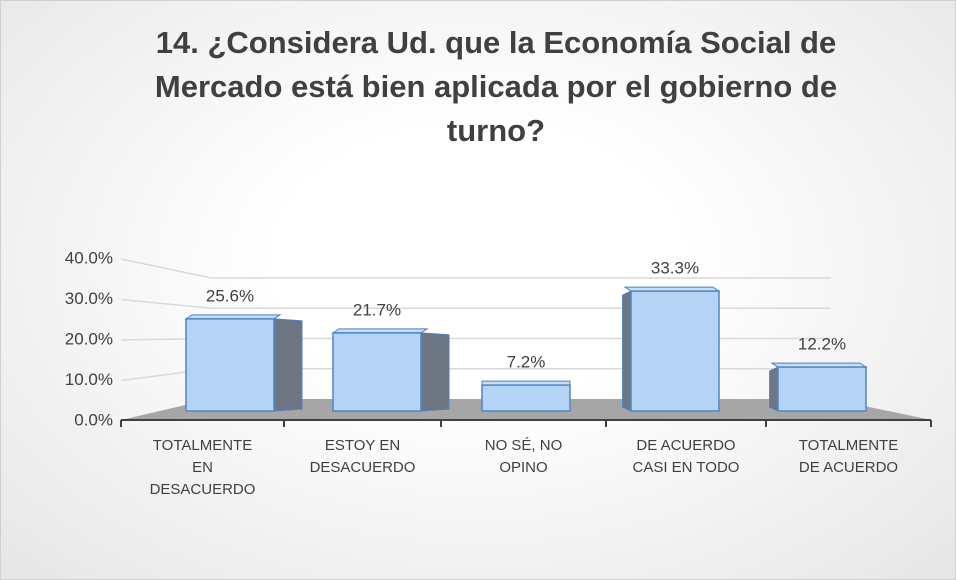 This screenshot has height=580, width=956. What do you see at coordinates (89, 379) in the screenshot?
I see `y-tick-label: 10.0%` at bounding box center [89, 379].